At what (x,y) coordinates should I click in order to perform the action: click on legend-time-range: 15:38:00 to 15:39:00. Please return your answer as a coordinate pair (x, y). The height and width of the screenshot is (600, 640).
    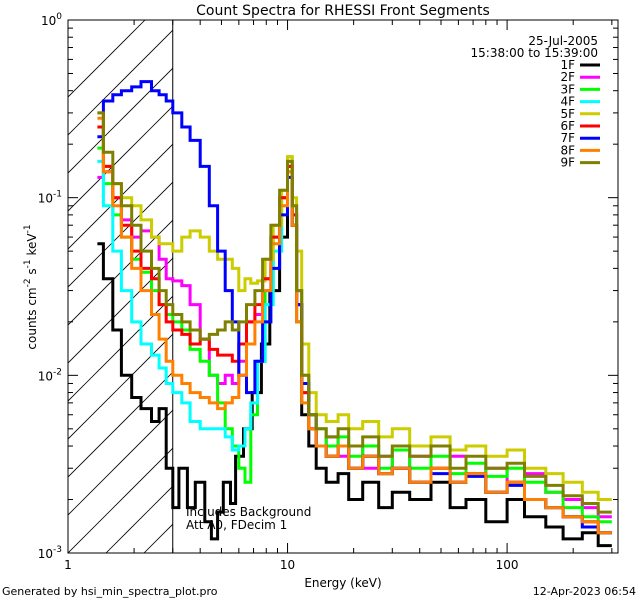
    Looking at the image, I should click on (534, 53).